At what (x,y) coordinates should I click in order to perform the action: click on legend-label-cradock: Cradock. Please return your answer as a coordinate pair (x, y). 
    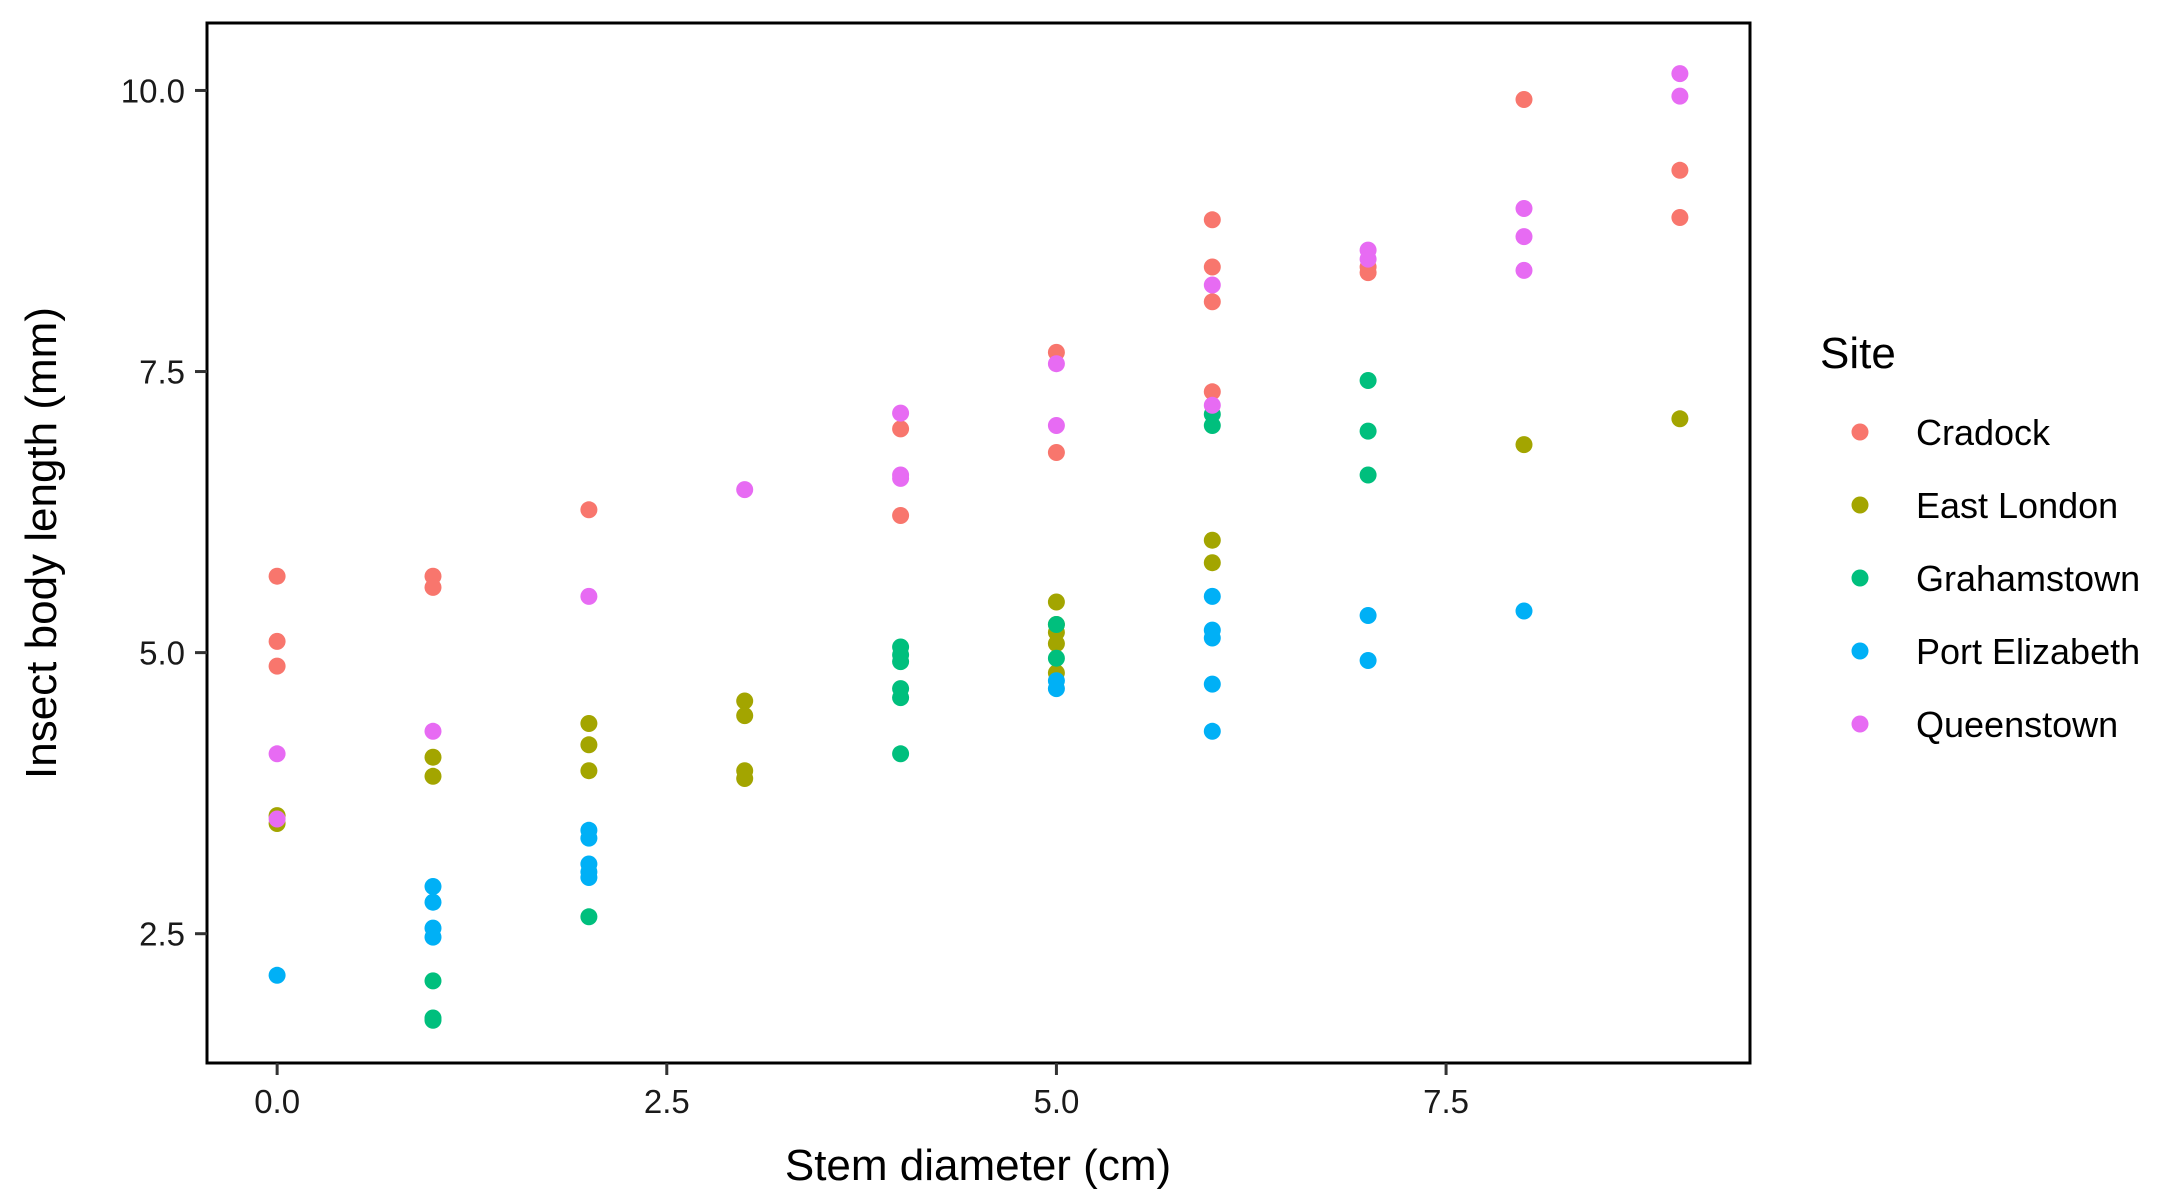
    Looking at the image, I should click on (1983, 432).